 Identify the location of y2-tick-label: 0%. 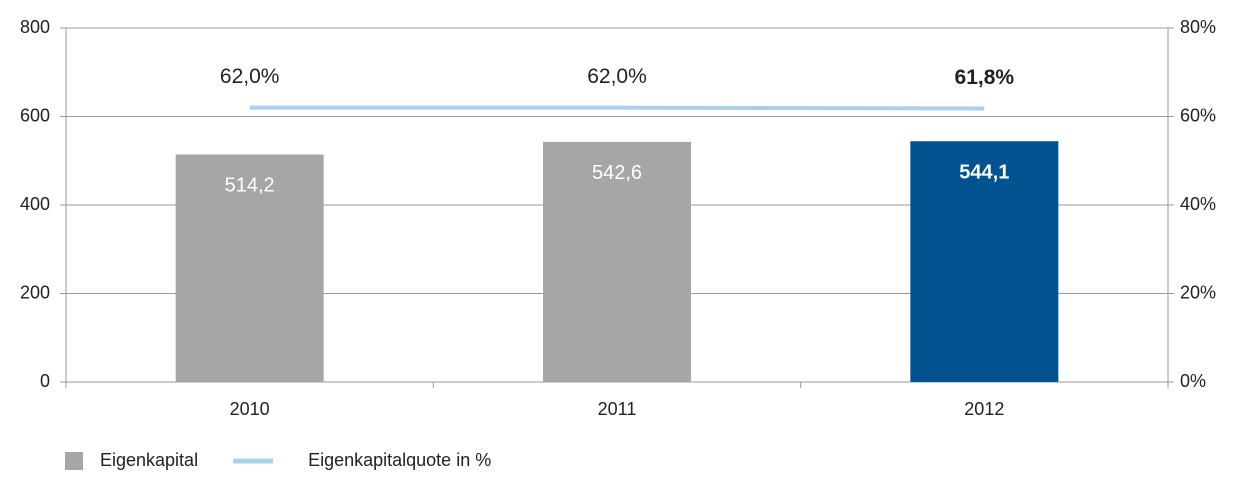
(1193, 381).